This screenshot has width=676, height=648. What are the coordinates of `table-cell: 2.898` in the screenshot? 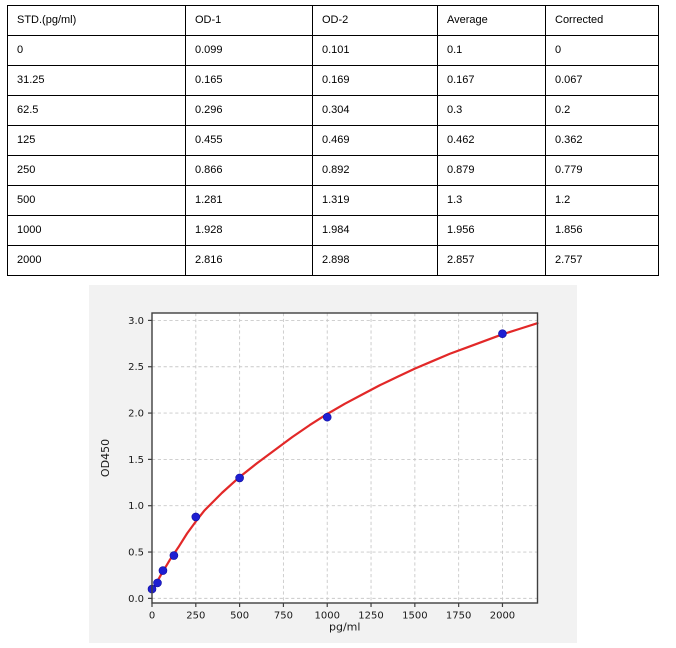 It's located at (375, 260).